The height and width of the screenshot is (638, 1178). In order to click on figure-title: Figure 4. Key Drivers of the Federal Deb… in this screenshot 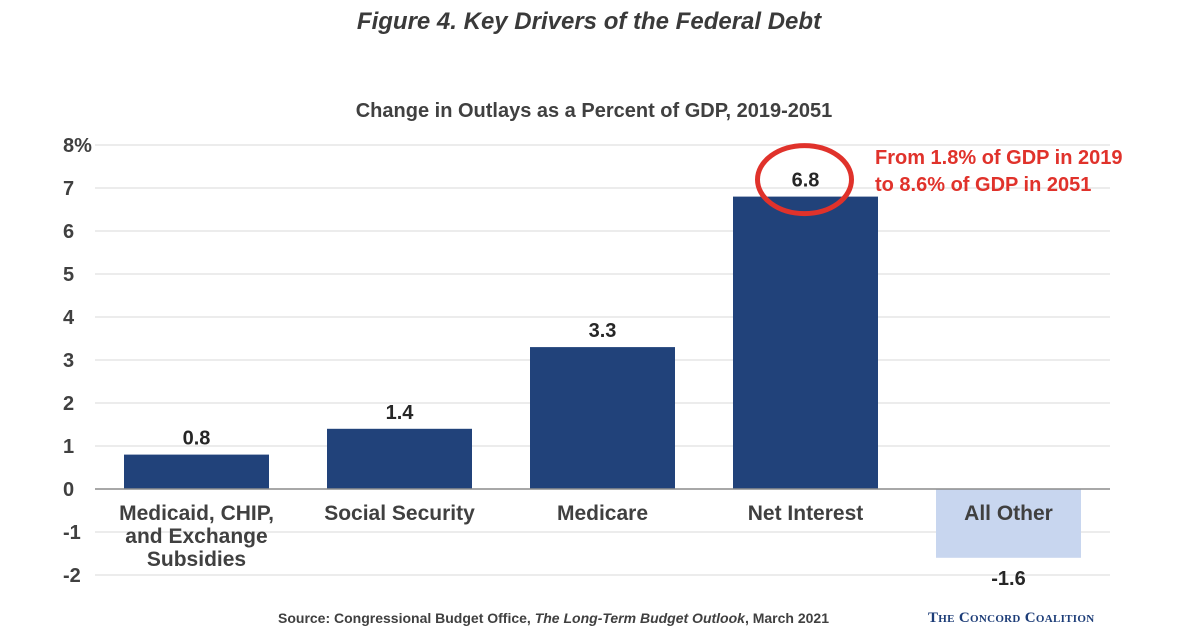, I will do `click(589, 21)`.